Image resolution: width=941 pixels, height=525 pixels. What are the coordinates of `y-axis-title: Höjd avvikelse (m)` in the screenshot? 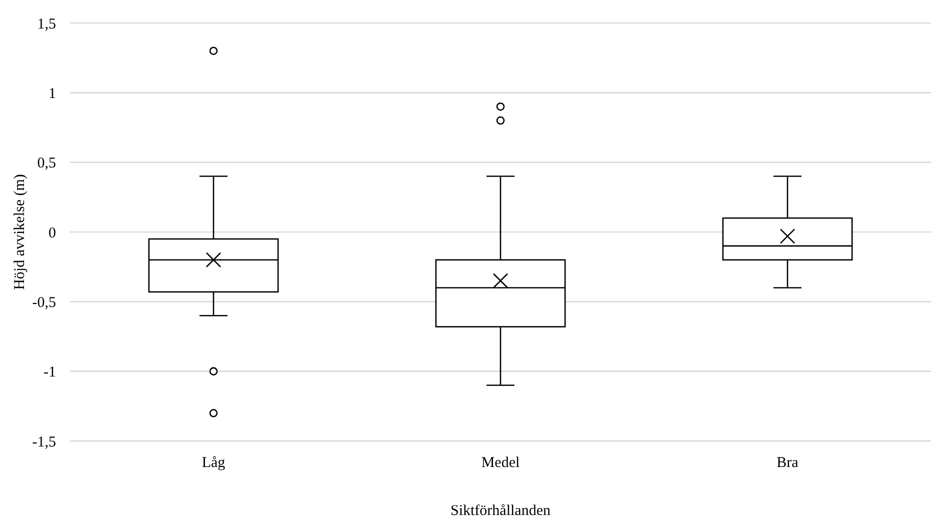 It's located at (20, 232).